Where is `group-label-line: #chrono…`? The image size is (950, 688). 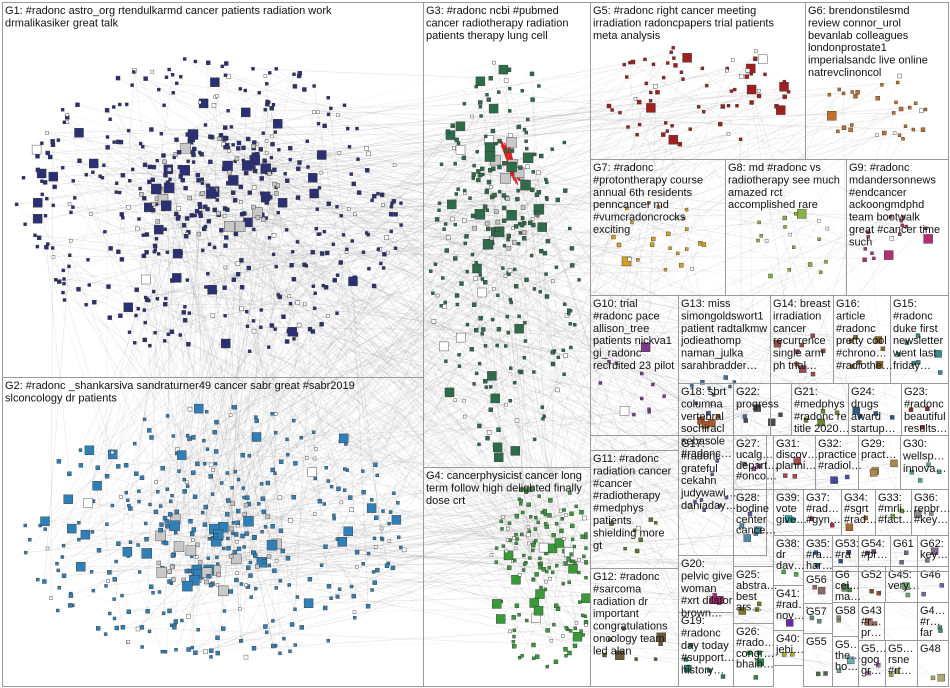
group-label-line: #chrono… is located at coordinates (861, 354).